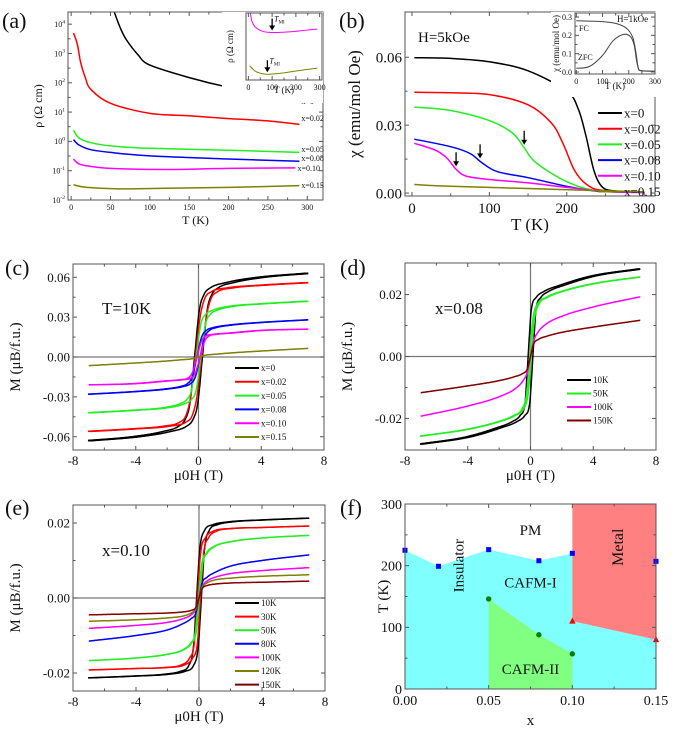 This screenshot has width=678, height=736. What do you see at coordinates (488, 599) in the screenshot?
I see `marker-circle` at bounding box center [488, 599].